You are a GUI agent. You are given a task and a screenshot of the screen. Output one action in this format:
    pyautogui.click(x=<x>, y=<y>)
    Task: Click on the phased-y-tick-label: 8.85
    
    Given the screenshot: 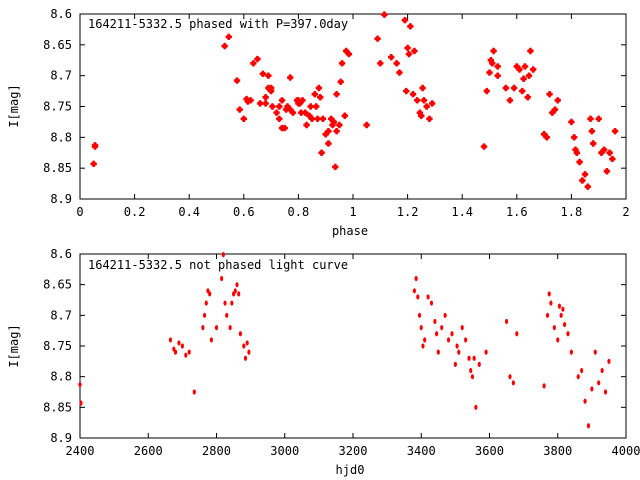 What is the action you would take?
    pyautogui.click(x=57, y=168)
    